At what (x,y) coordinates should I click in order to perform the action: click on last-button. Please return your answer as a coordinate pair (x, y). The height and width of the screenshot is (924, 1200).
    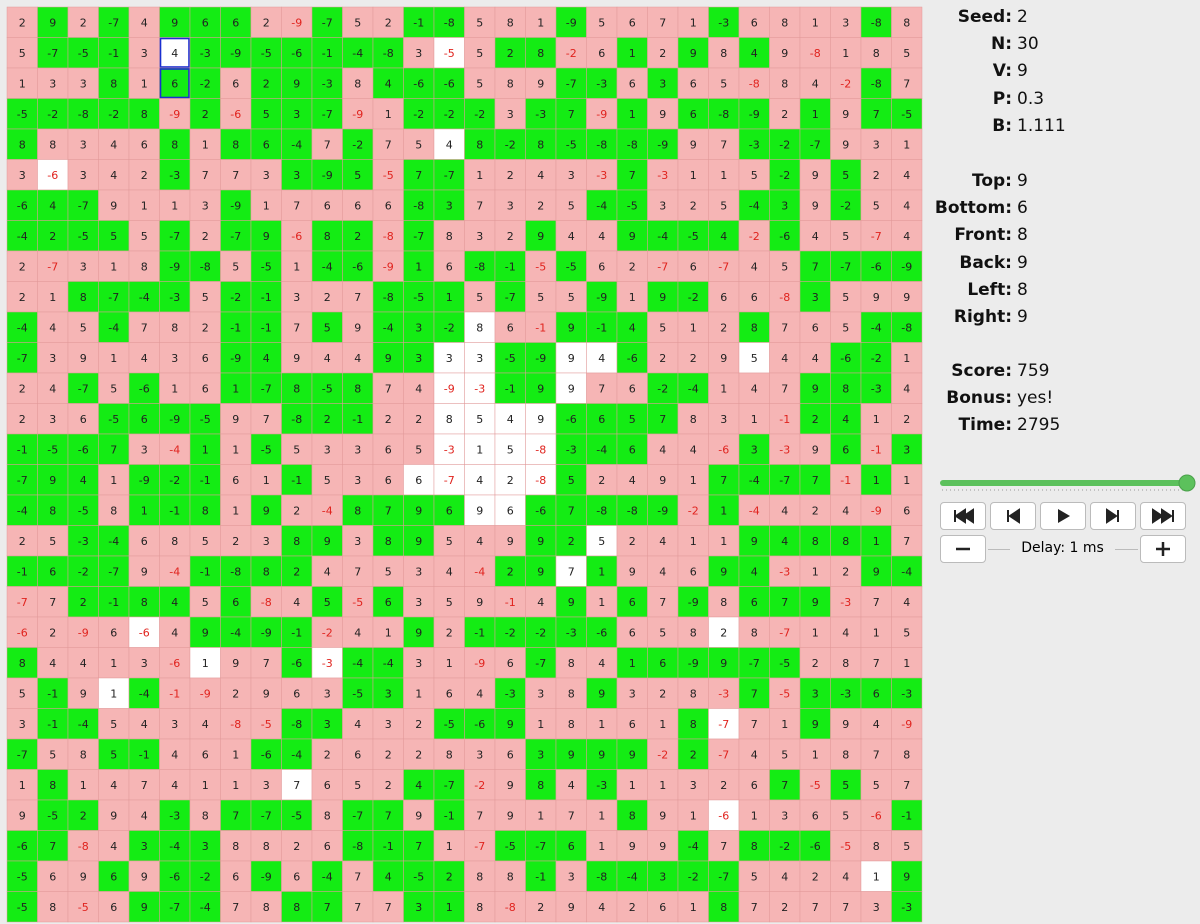
    Looking at the image, I should click on (1163, 516).